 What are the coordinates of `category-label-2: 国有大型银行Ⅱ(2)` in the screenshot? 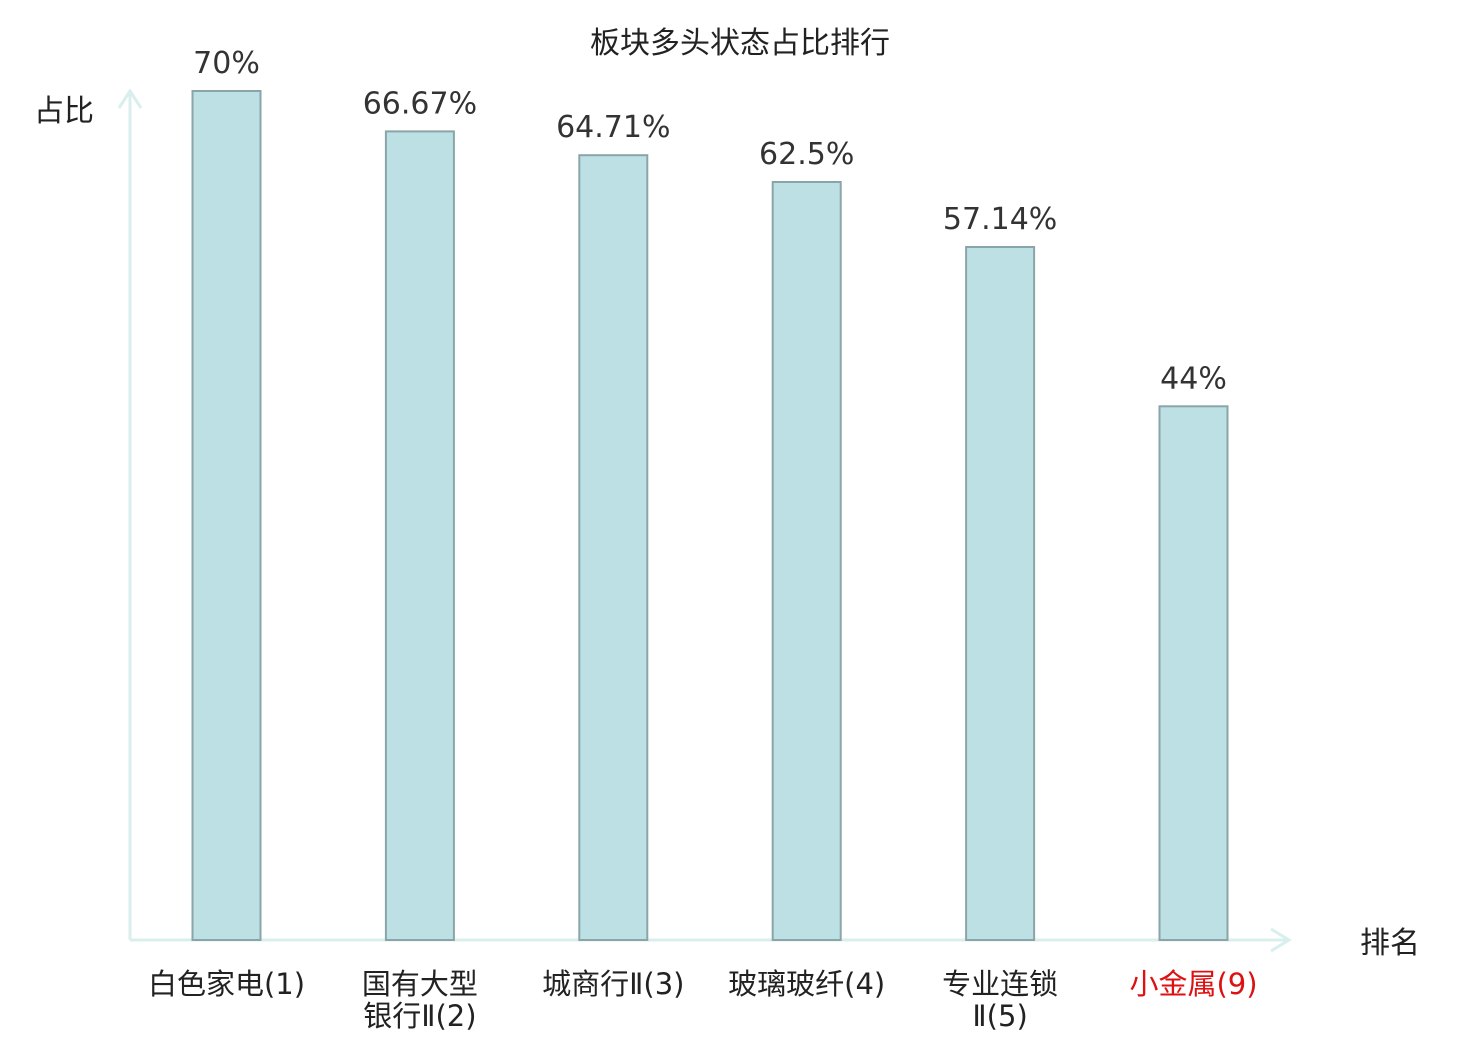 It's located at (420, 1000).